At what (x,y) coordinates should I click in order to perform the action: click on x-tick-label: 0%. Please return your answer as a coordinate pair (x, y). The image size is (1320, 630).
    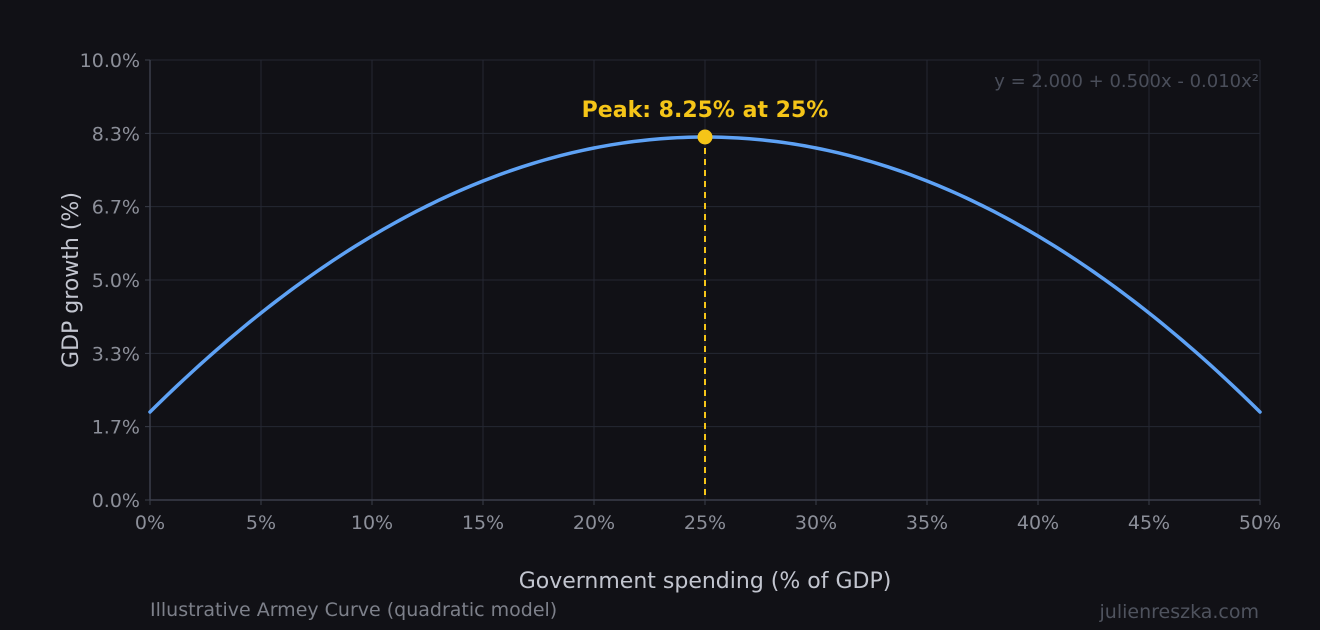
    Looking at the image, I should click on (150, 523).